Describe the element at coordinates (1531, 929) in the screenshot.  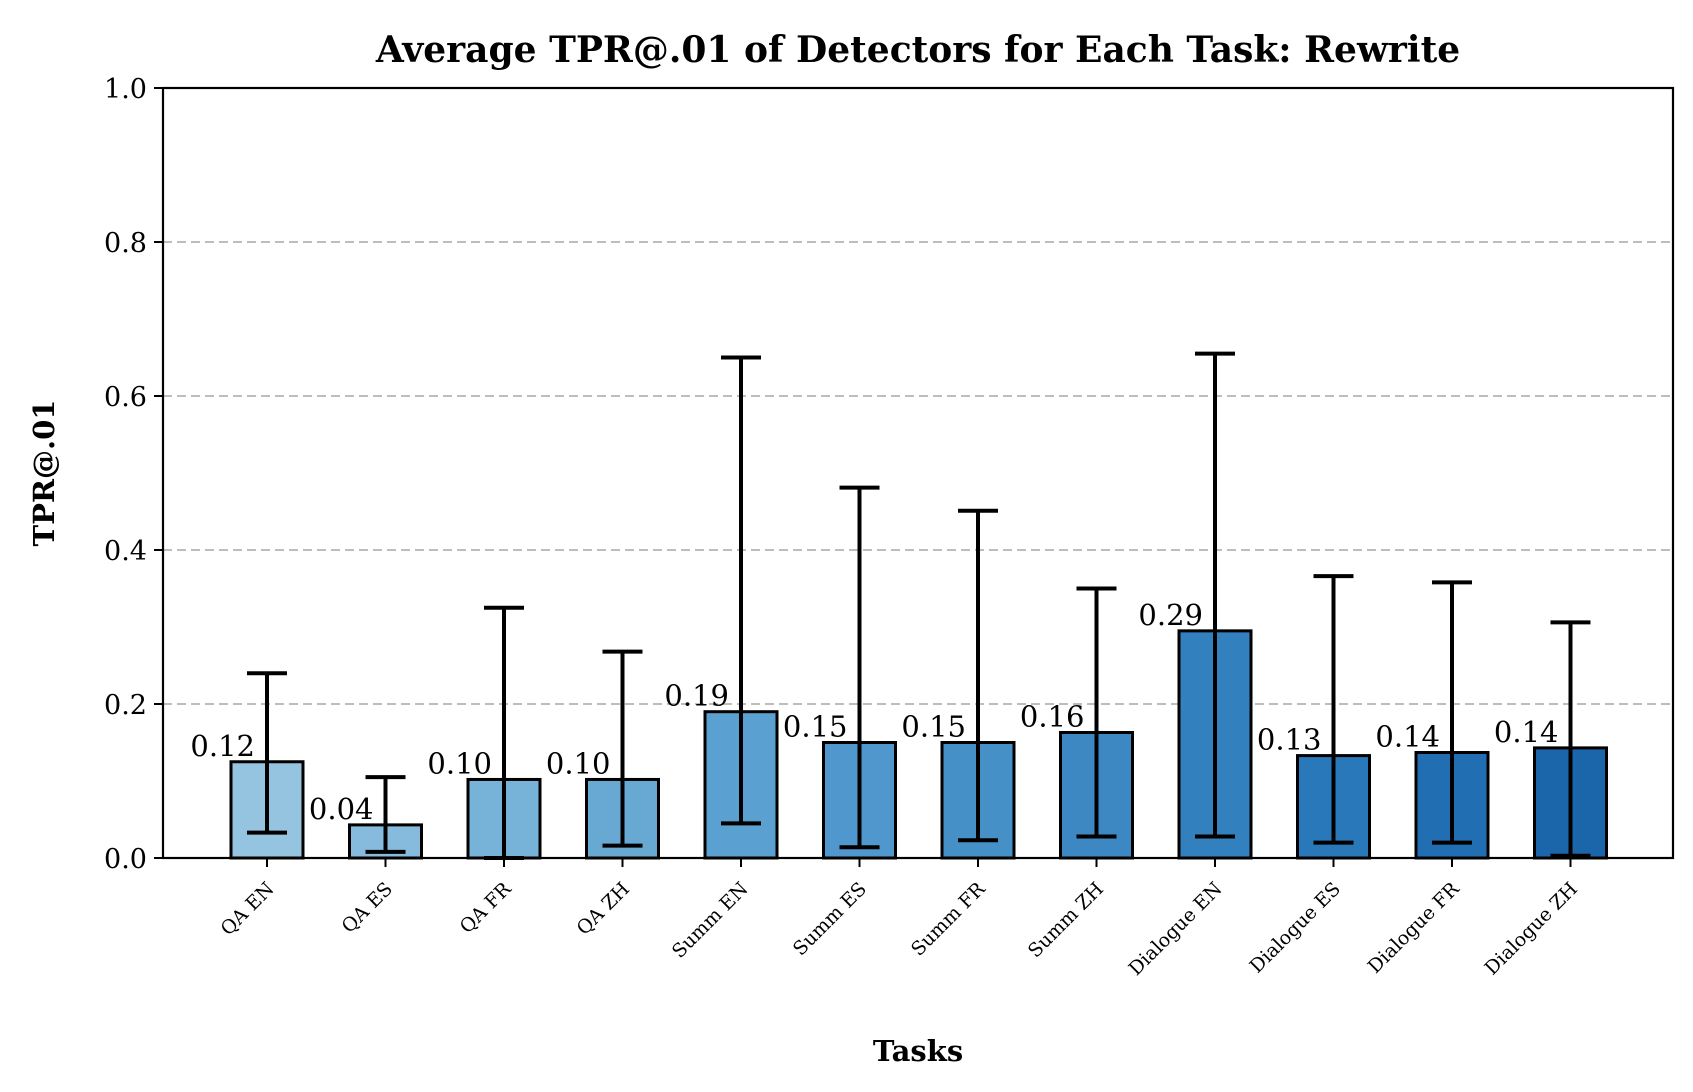
I see `x-tick-label: Dialogue ZH` at that location.